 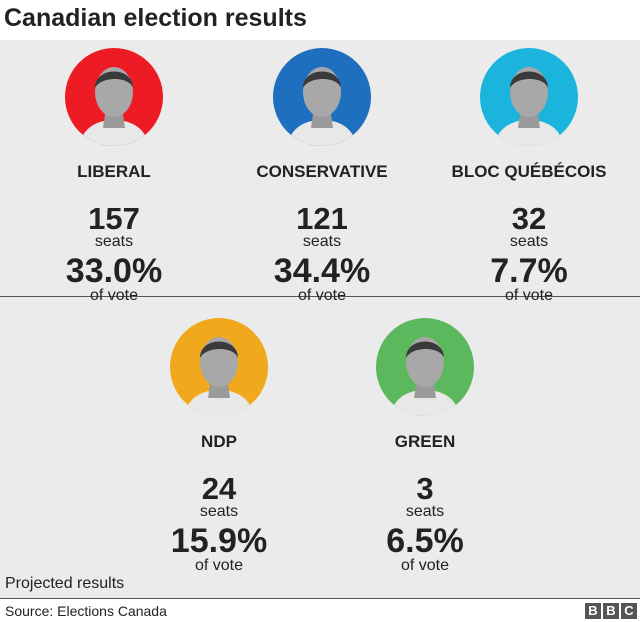 I want to click on seat-count: 32, so click(x=529, y=218).